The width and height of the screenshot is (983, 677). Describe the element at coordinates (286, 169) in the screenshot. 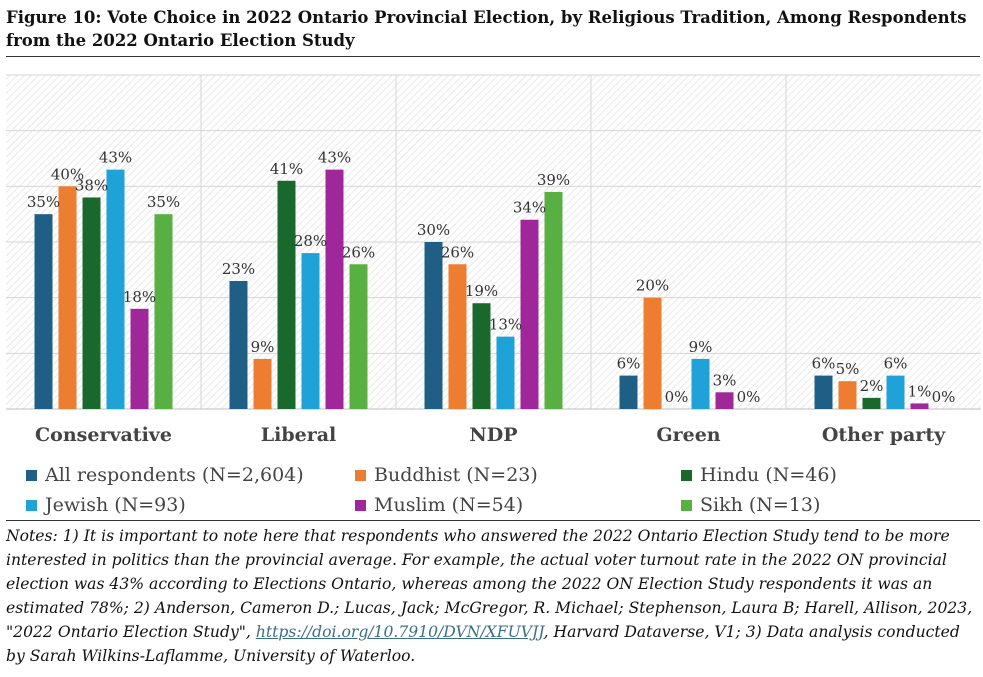

I see `data-label: 41%` at that location.